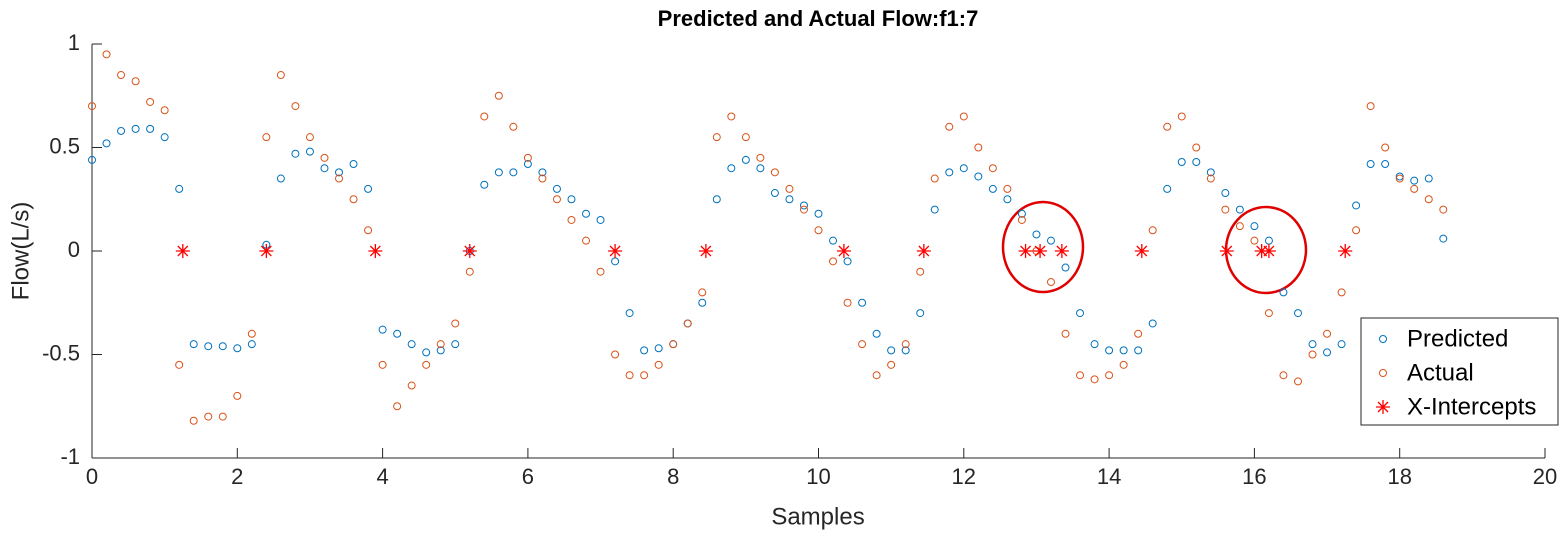  What do you see at coordinates (1254, 476) in the screenshot?
I see `x-tick-label: 16` at bounding box center [1254, 476].